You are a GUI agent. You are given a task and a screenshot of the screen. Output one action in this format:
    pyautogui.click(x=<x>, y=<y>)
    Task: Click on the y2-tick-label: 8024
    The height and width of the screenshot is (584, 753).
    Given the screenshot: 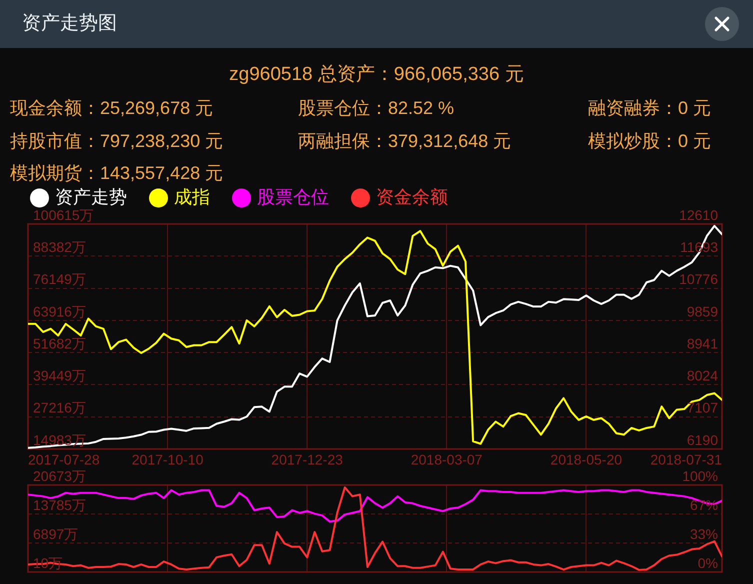 What is the action you would take?
    pyautogui.click(x=702, y=376)
    